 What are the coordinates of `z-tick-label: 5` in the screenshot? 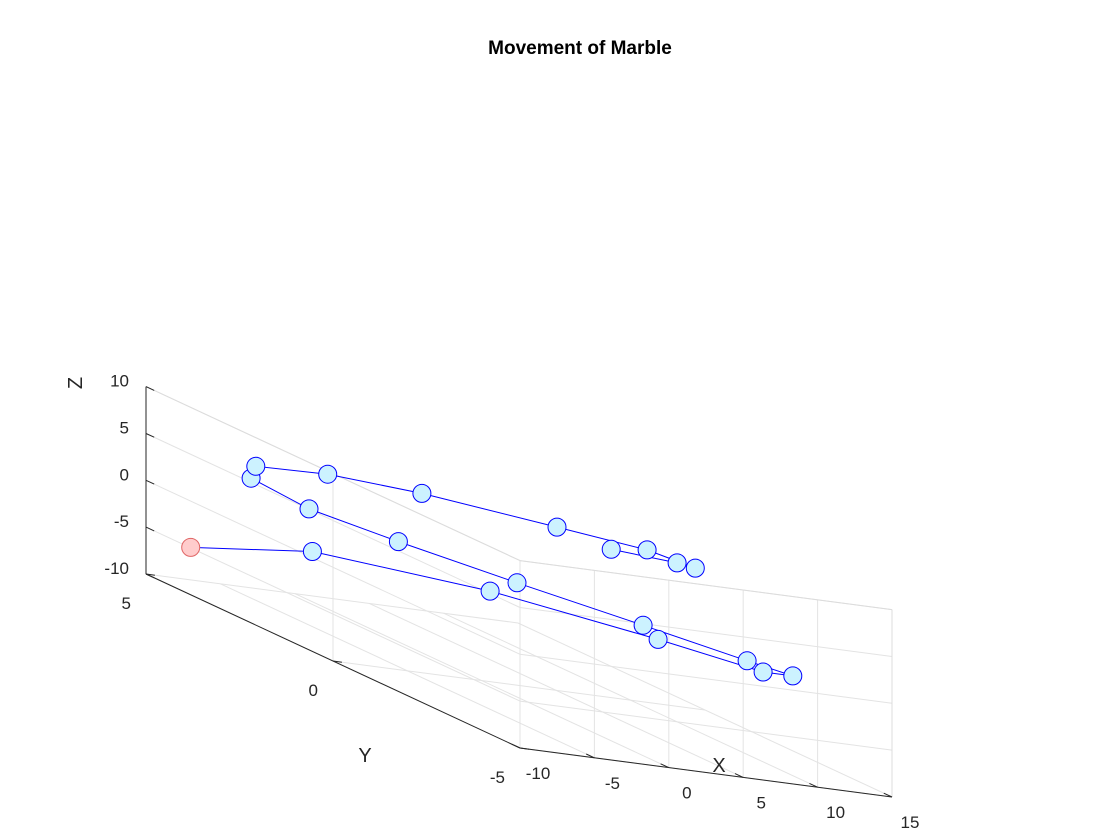 It's located at (124, 428).